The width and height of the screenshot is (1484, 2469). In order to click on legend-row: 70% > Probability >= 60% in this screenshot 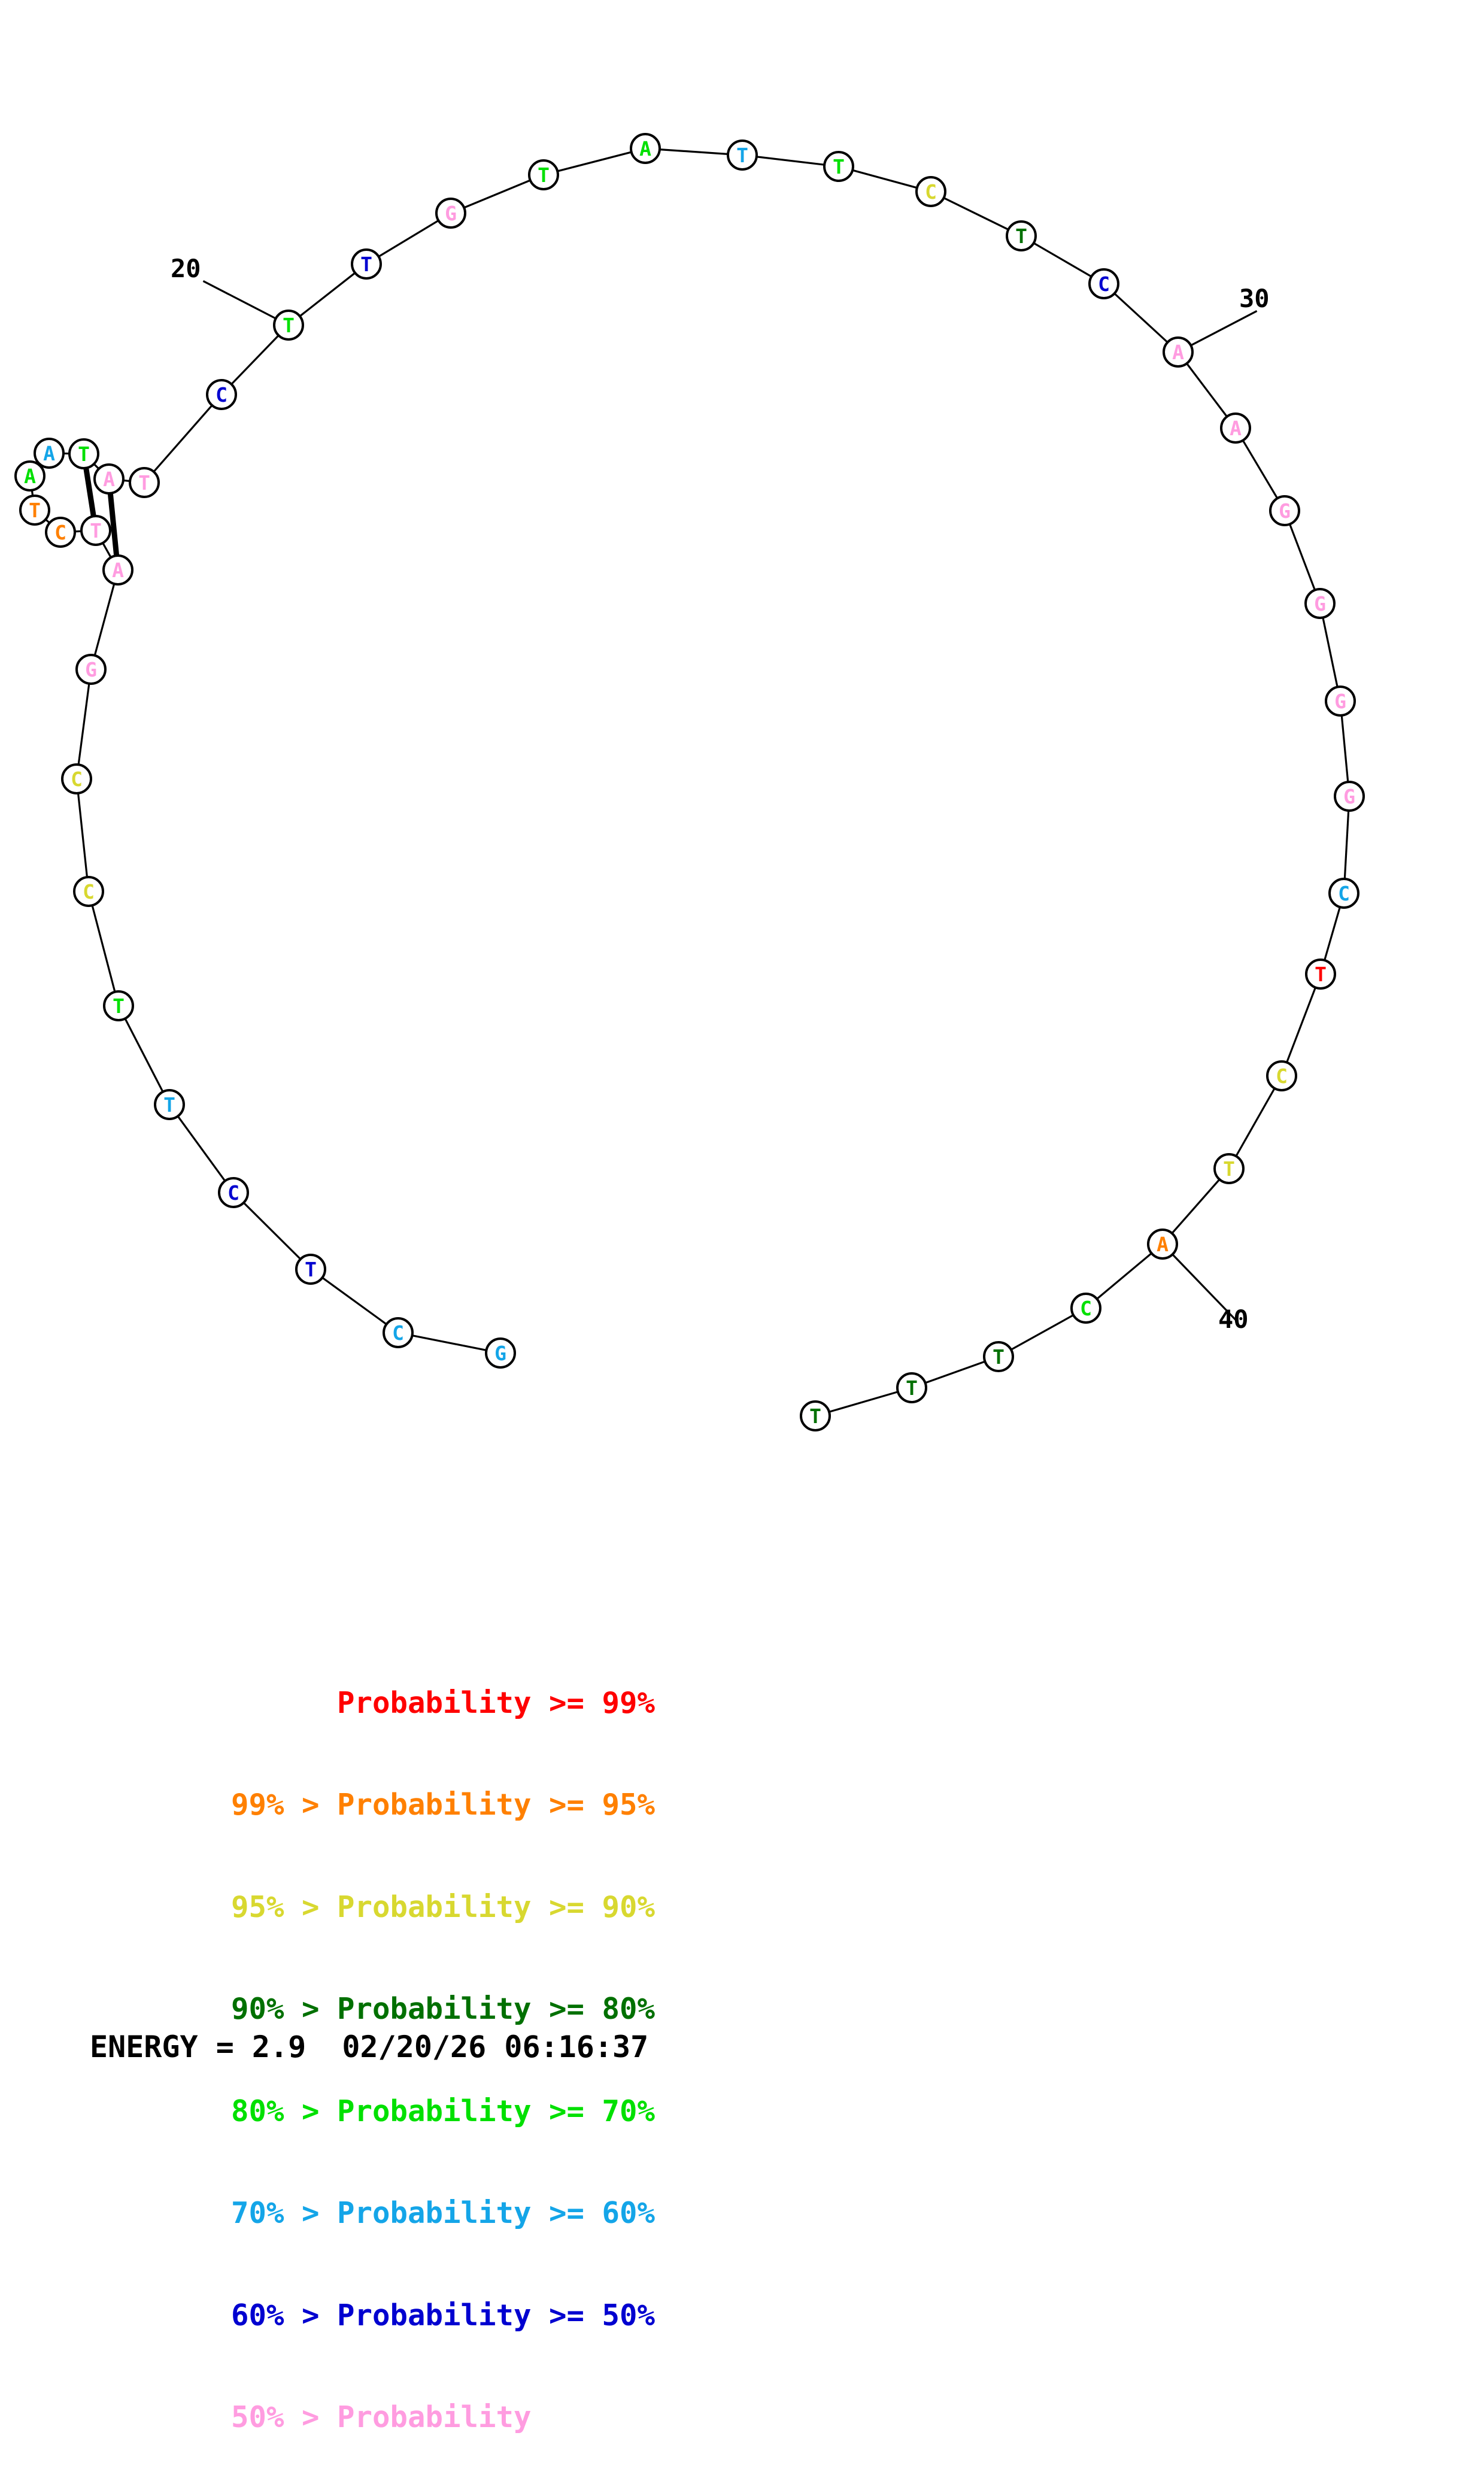, I will do `click(742, 2213)`.